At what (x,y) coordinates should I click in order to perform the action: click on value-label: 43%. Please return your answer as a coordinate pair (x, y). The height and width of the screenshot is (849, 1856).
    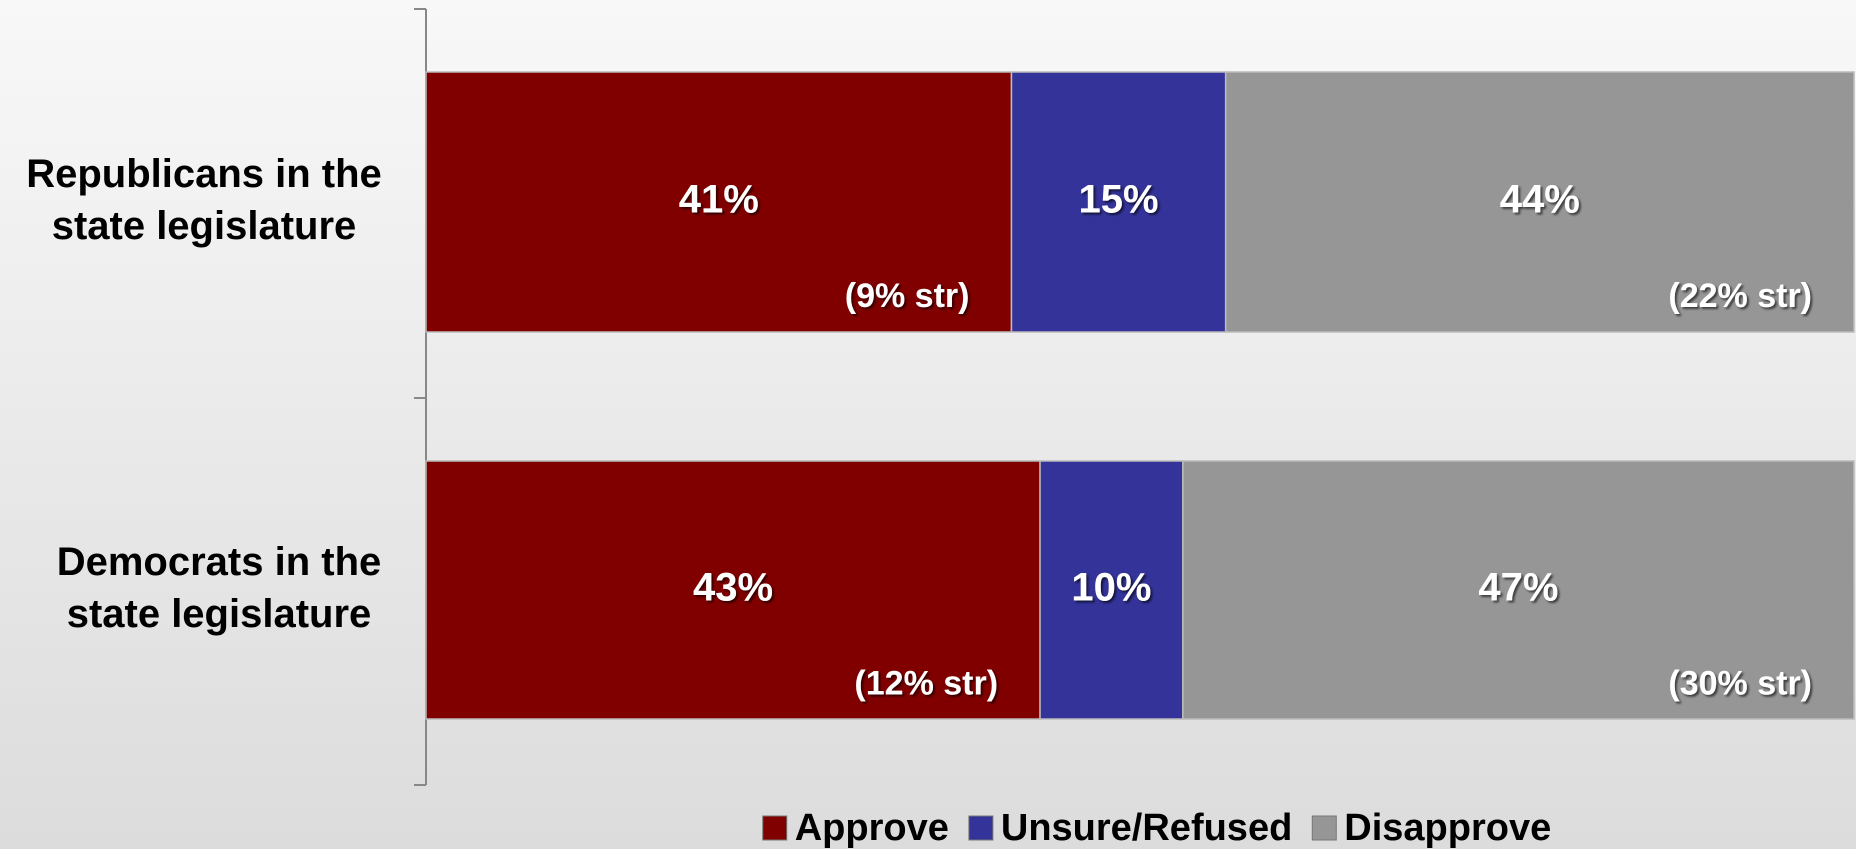
    Looking at the image, I should click on (733, 588).